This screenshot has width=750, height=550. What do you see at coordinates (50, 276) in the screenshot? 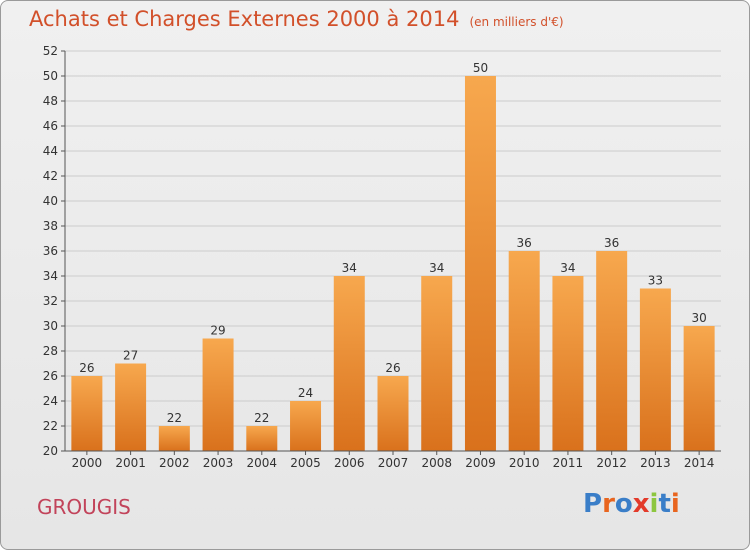
I see `y-tick-label: 34` at bounding box center [50, 276].